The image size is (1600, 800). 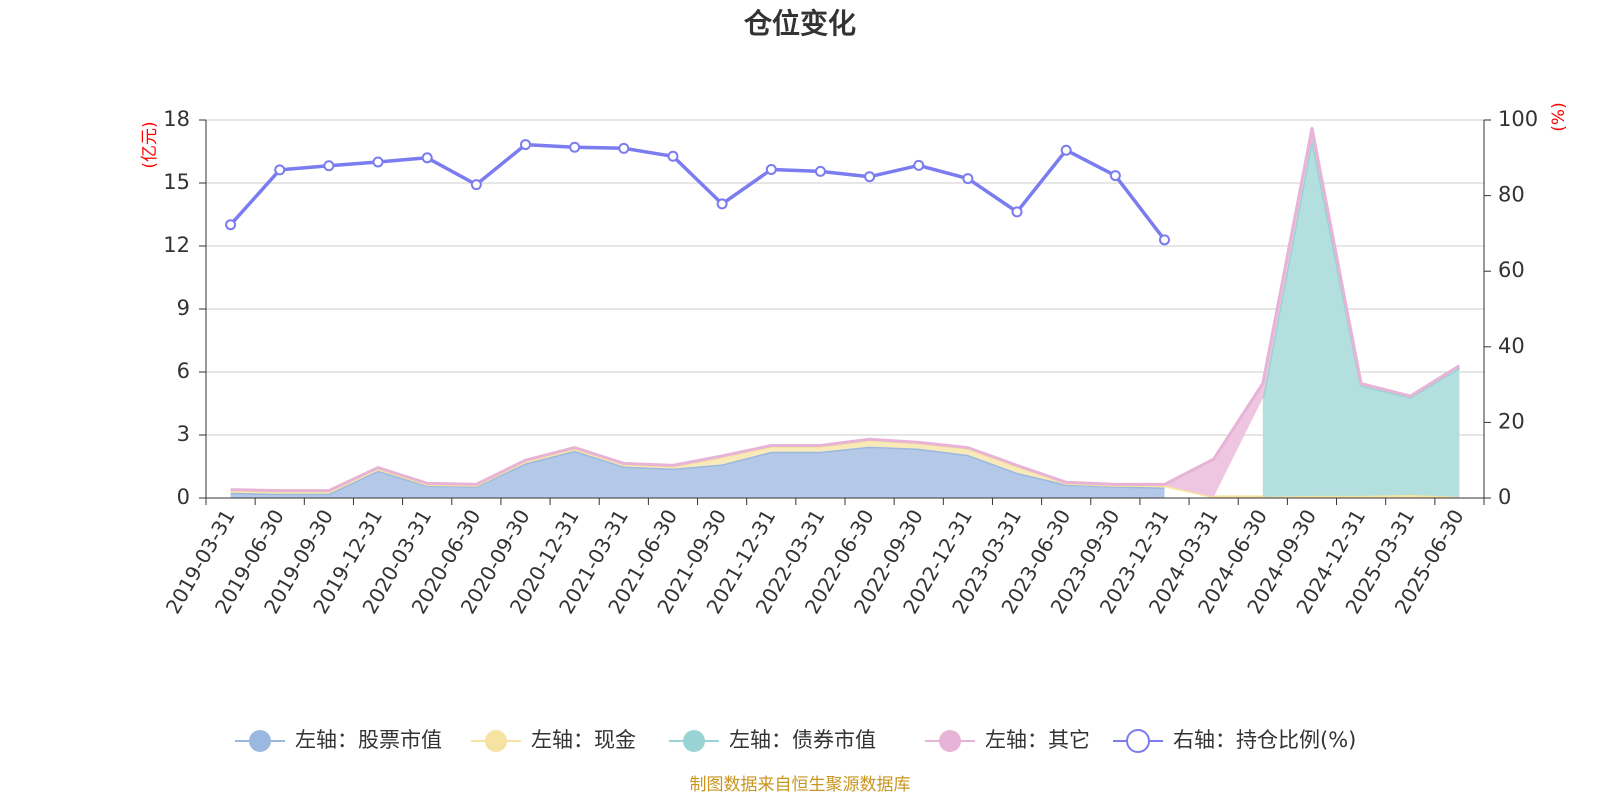 I want to click on legend-label: 左轴：股票市值, so click(x=368, y=740).